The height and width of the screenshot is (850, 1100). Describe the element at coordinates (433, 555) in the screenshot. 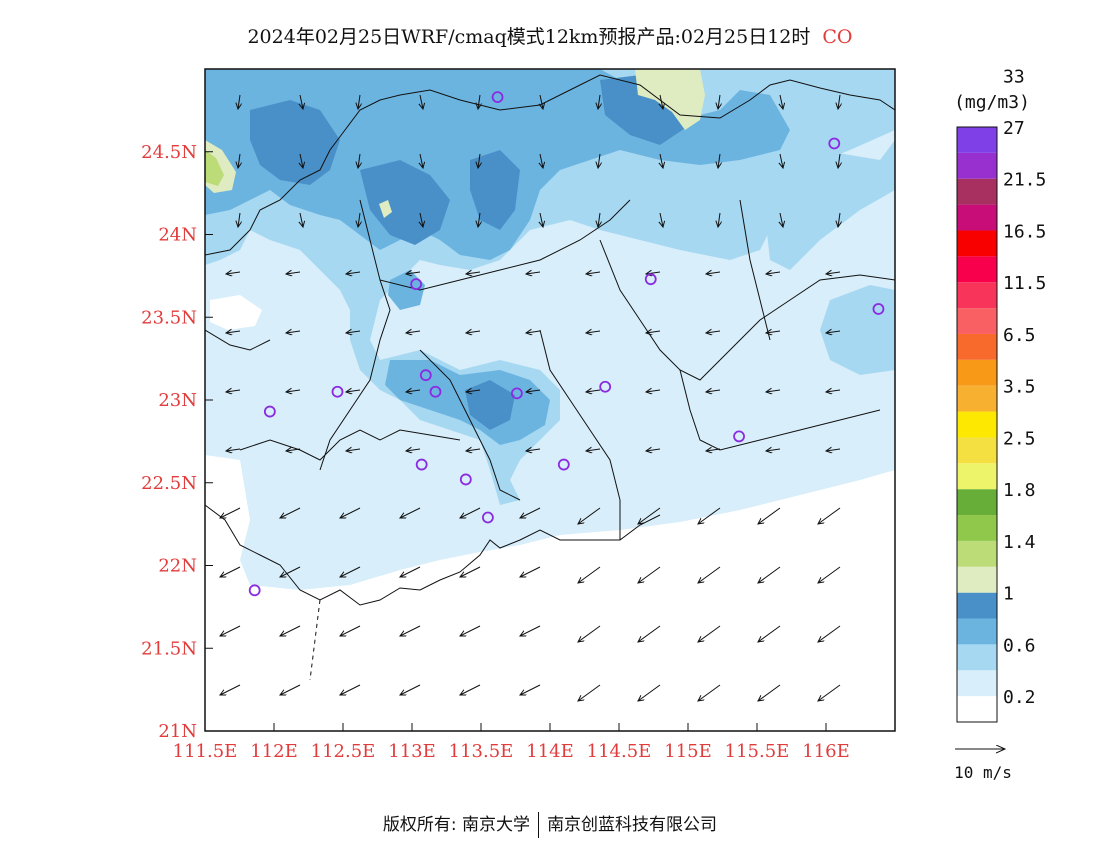

I see `coastline` at that location.